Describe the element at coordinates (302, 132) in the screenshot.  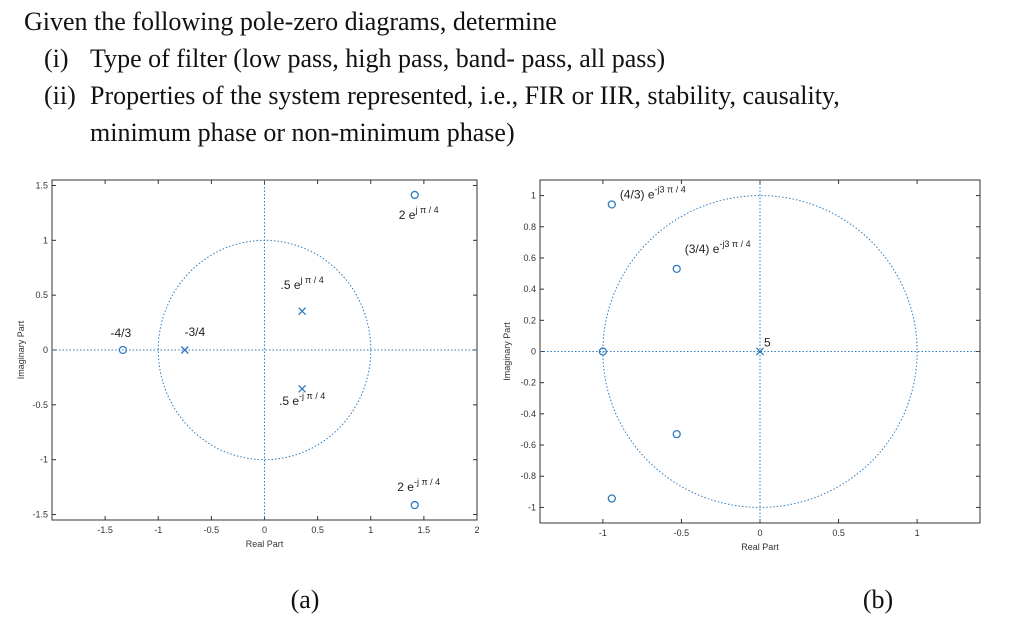
I see `item-text: minimum phase or non-minimum phase)` at that location.